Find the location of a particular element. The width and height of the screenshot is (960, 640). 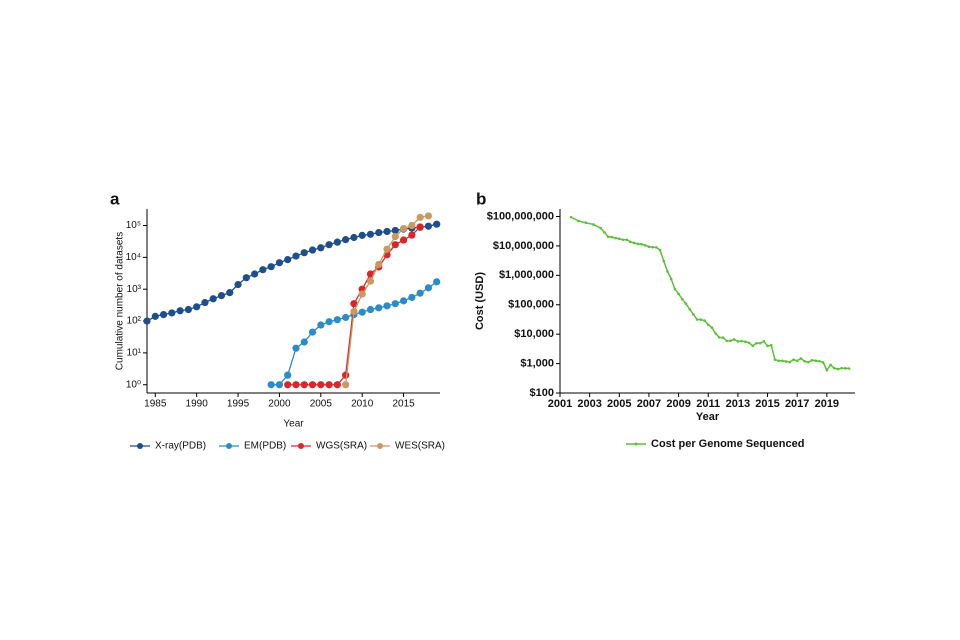

x-tick-label: 2017 is located at coordinates (797, 404).